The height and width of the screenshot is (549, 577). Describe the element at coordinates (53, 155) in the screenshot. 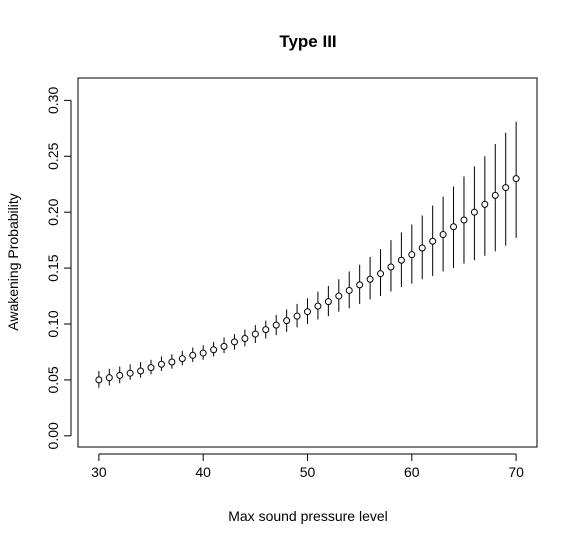

I see `y-tick-label: 0.25` at that location.